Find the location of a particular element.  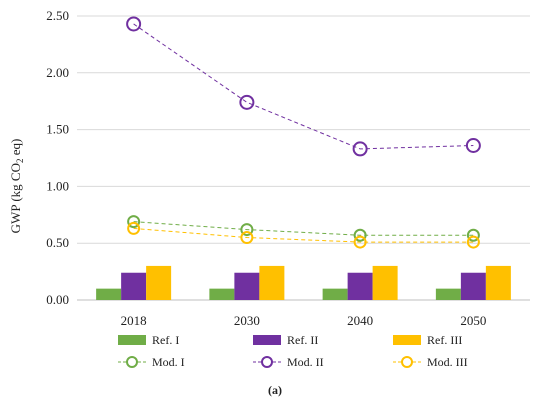

bars is located at coordinates (303, 282).